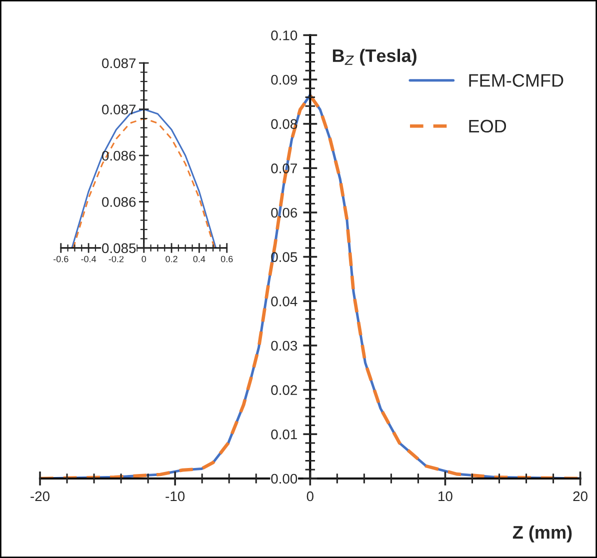  Describe the element at coordinates (226, 259) in the screenshot. I see `x-tick-label: 0.6` at that location.